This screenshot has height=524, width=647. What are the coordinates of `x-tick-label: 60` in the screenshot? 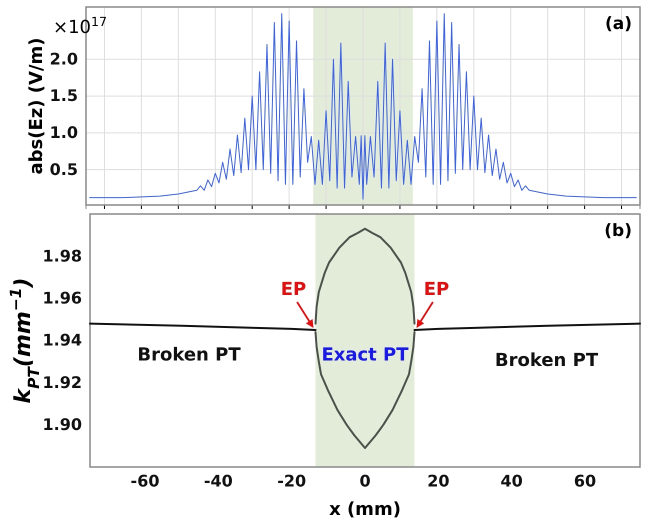 It's located at (585, 480).